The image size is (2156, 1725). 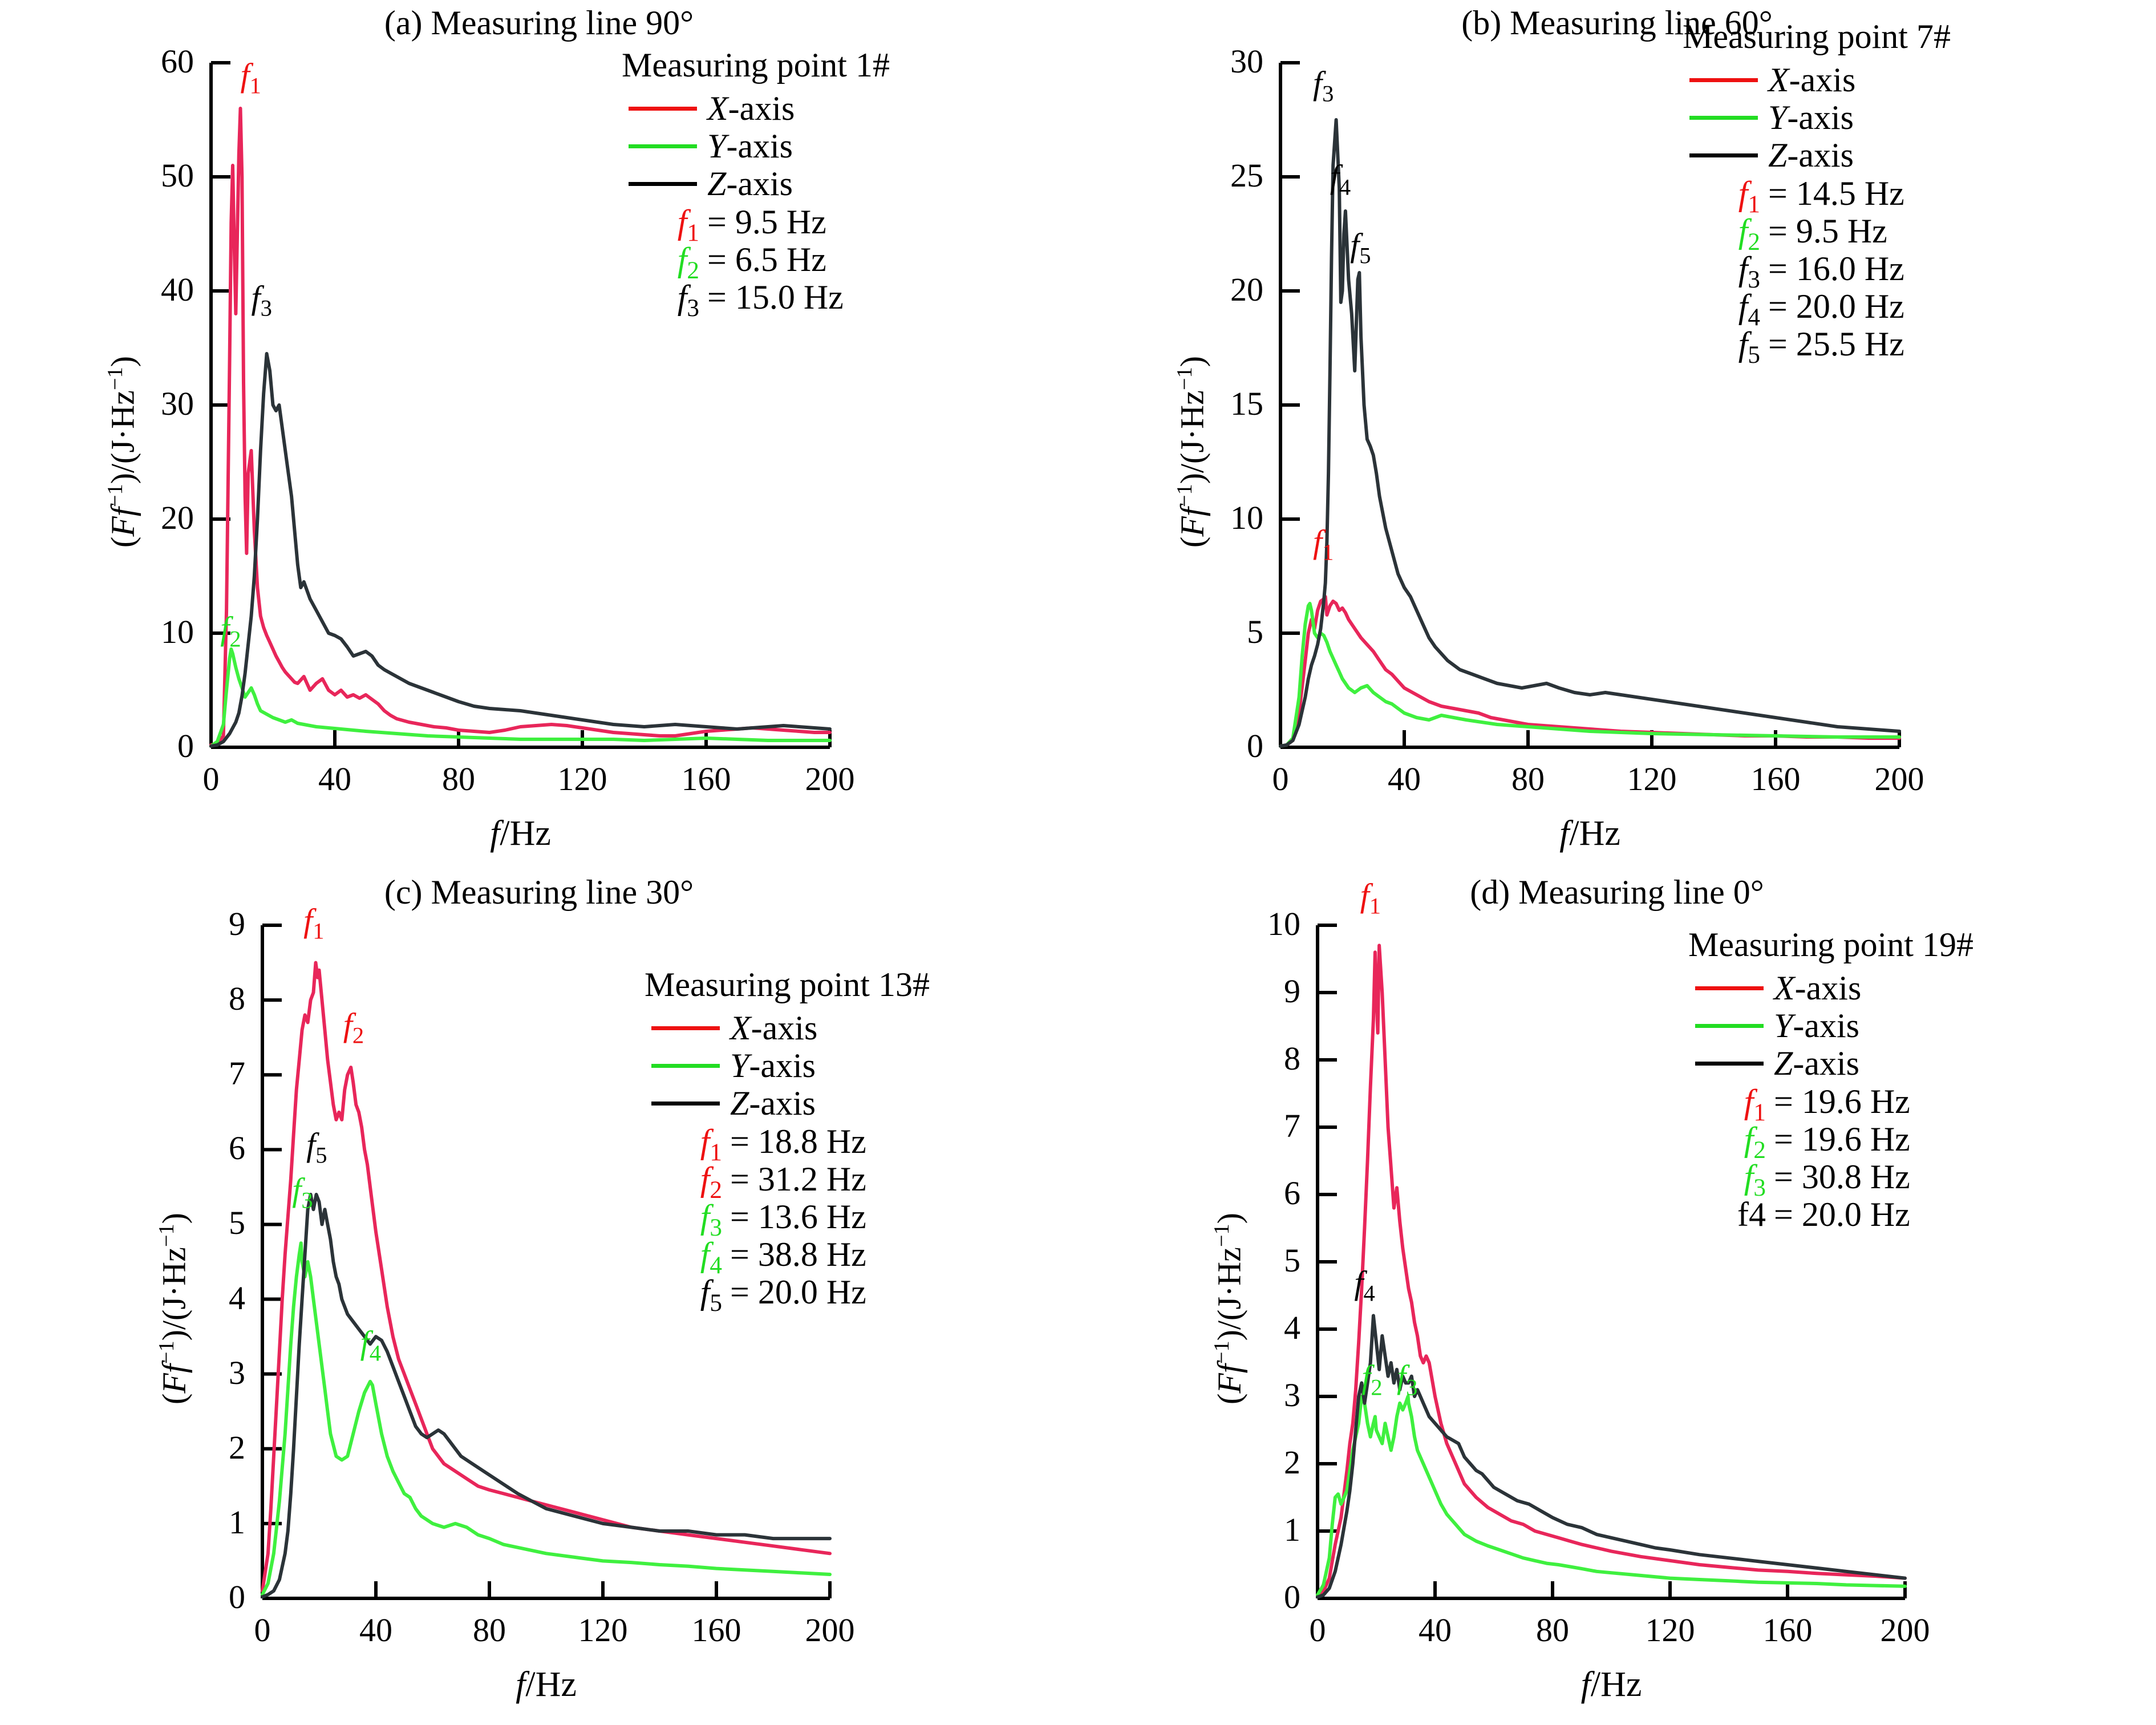 What do you see at coordinates (177, 631) in the screenshot?
I see `y-tick-label: 10` at bounding box center [177, 631].